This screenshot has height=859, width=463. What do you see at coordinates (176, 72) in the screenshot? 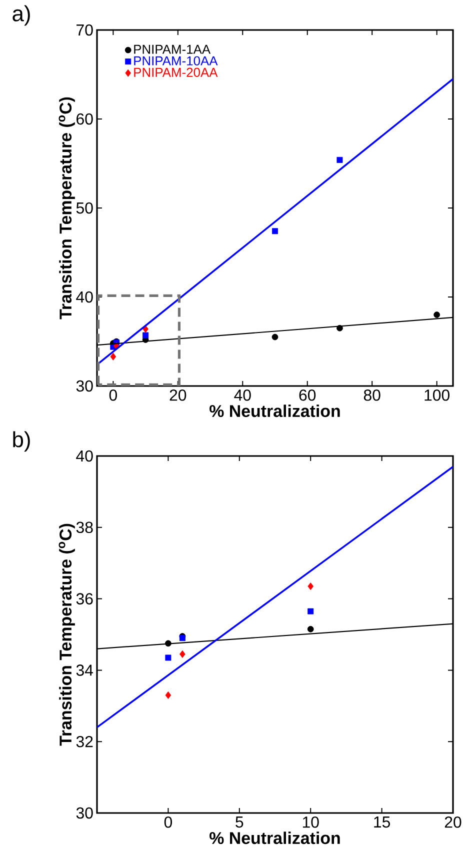
I see `legend-label: PNIPAM-20AA` at bounding box center [176, 72].